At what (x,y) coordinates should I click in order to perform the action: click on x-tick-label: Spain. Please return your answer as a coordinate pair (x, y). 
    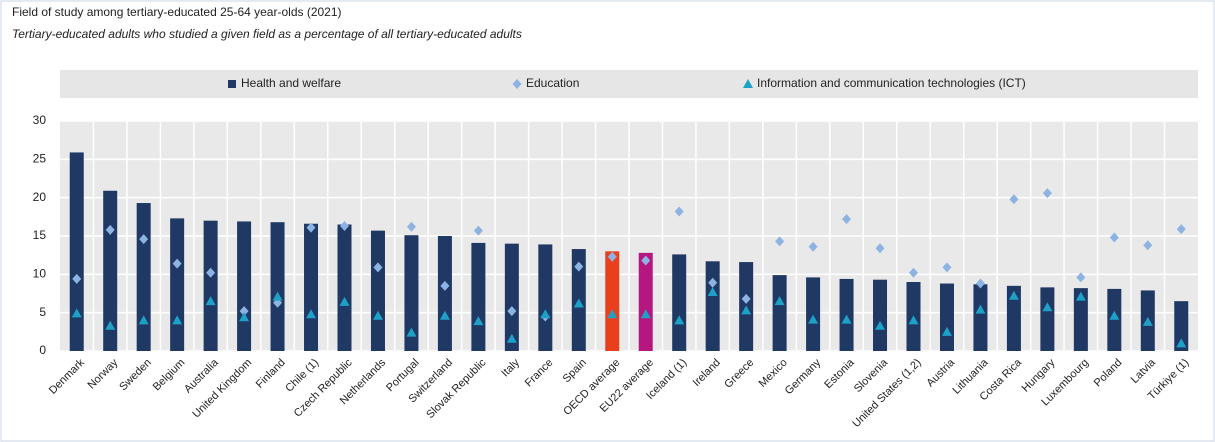
    Looking at the image, I should click on (575, 371).